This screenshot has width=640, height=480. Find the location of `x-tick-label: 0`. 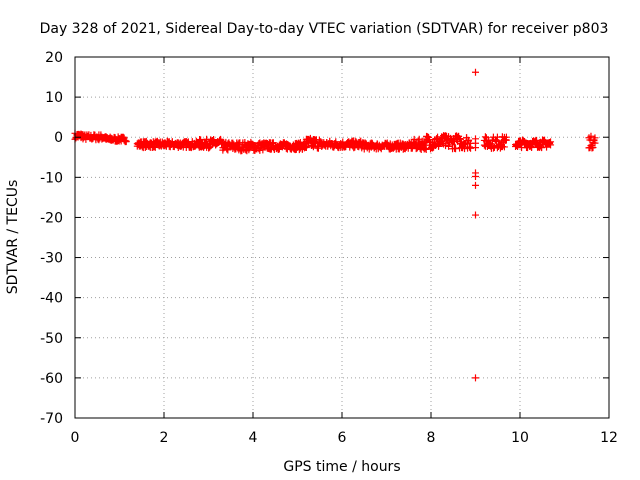

x-tick-label: 0 is located at coordinates (75, 438).